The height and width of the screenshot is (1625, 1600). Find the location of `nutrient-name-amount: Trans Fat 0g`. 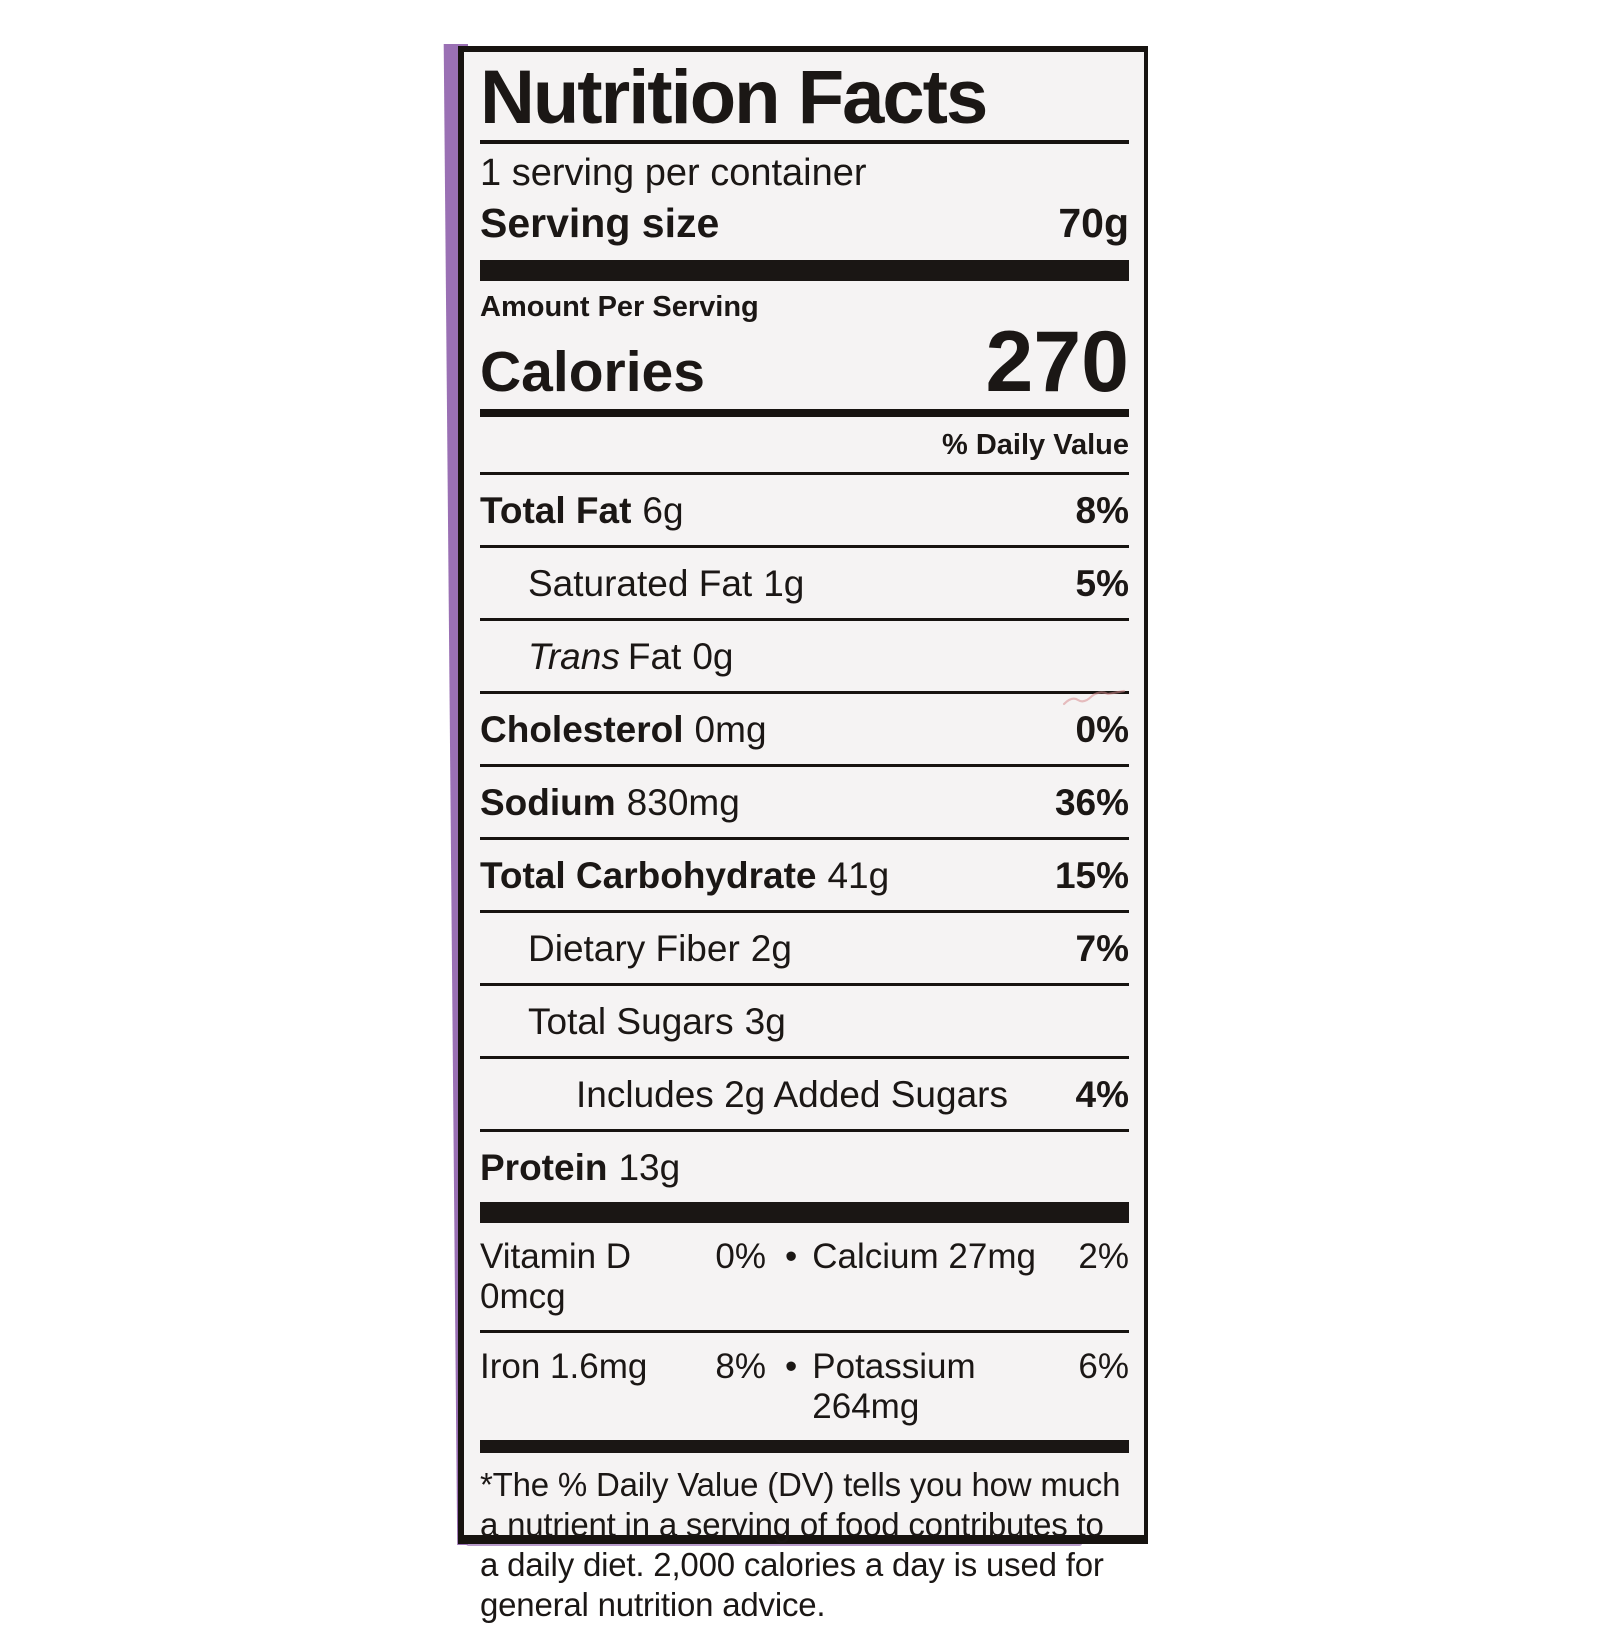

nutrient-name-amount: Trans Fat 0g is located at coordinates (631, 656).